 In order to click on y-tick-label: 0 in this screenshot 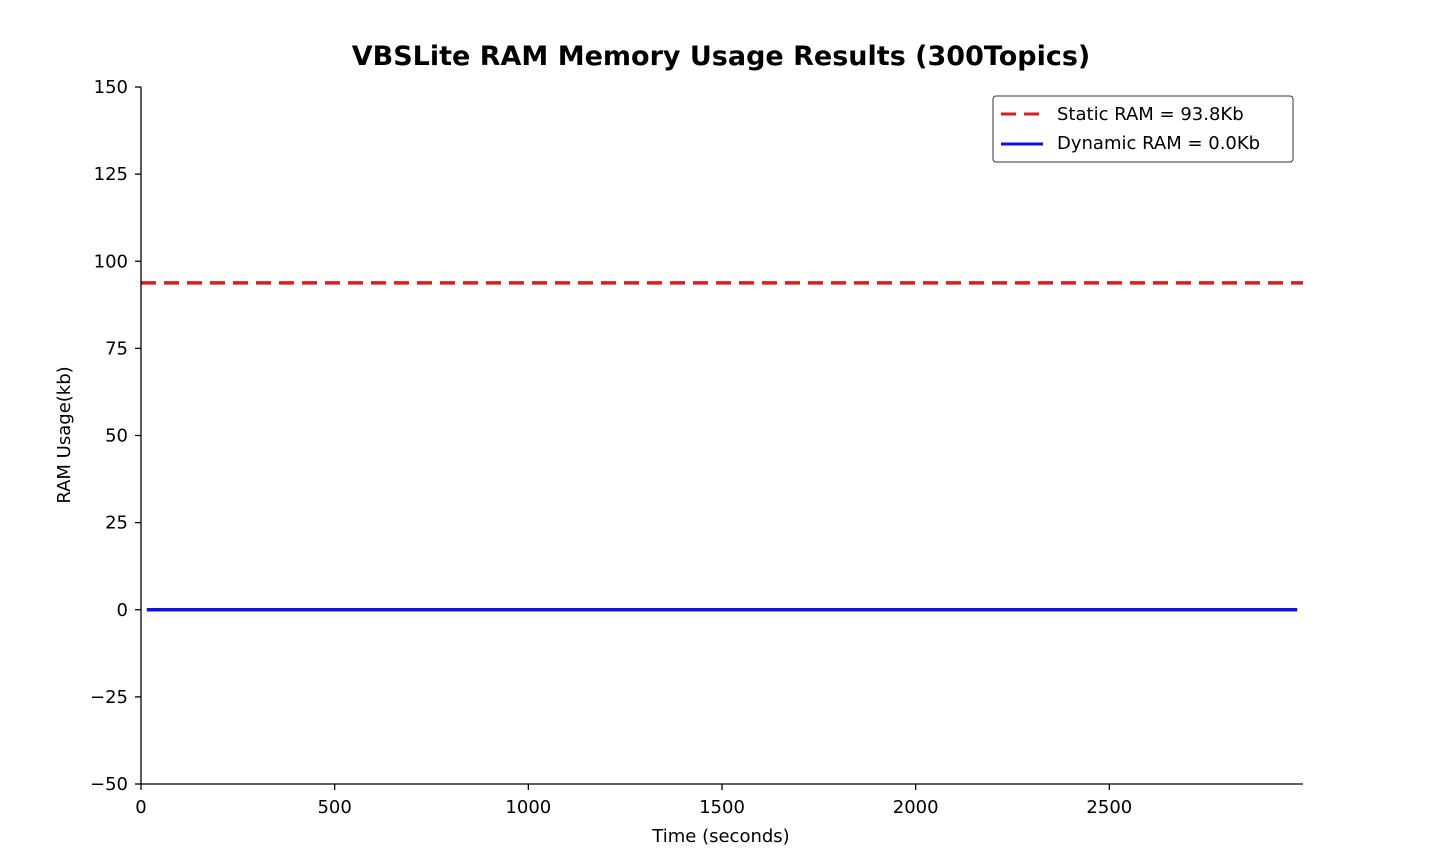, I will do `click(122, 610)`.